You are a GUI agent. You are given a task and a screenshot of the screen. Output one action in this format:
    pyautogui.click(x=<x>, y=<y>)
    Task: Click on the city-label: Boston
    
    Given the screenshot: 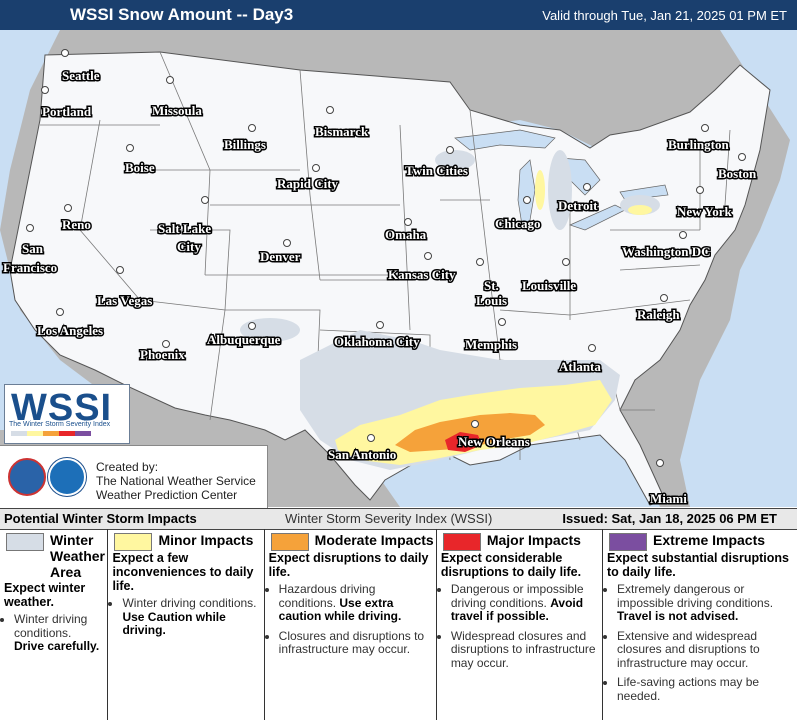 What is the action you would take?
    pyautogui.click(x=737, y=173)
    